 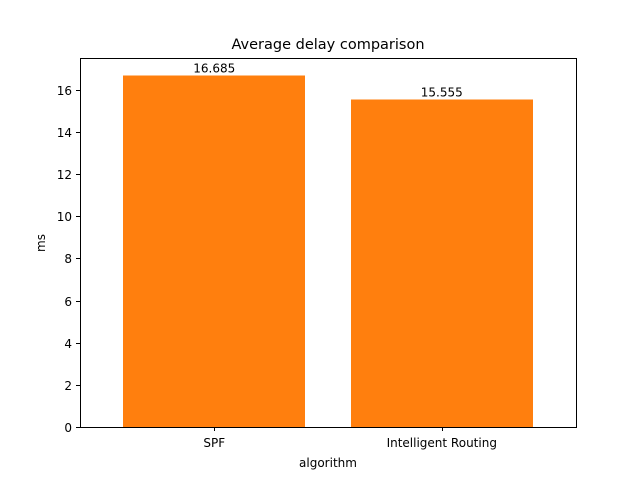 I want to click on x-tick-label: Intelligent Routing, so click(x=442, y=443).